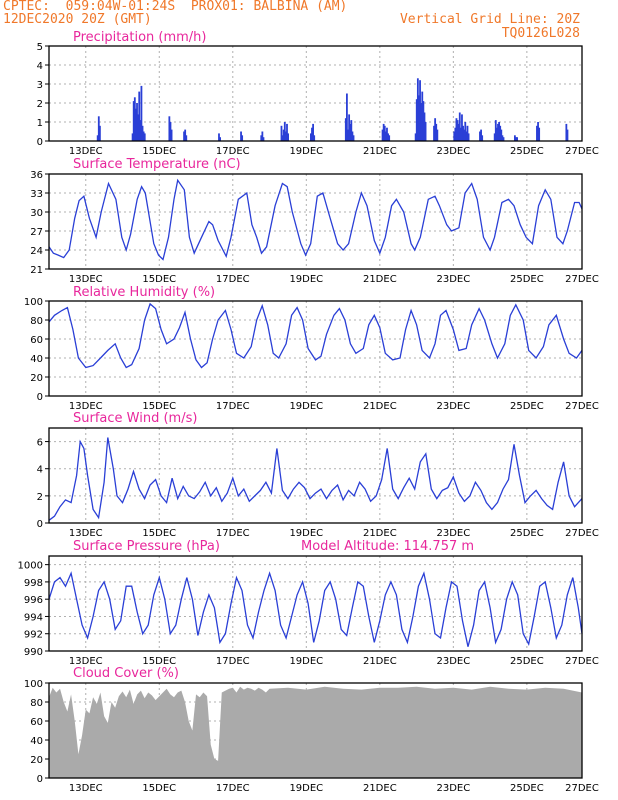 The height and width of the screenshot is (800, 618). I want to click on humidity-line, so click(315, 335).